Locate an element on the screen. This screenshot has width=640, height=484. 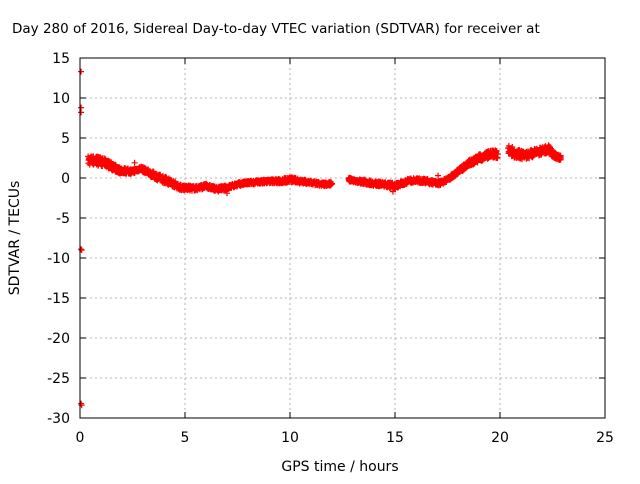
y-tick-label: -25 is located at coordinates (58, 379).